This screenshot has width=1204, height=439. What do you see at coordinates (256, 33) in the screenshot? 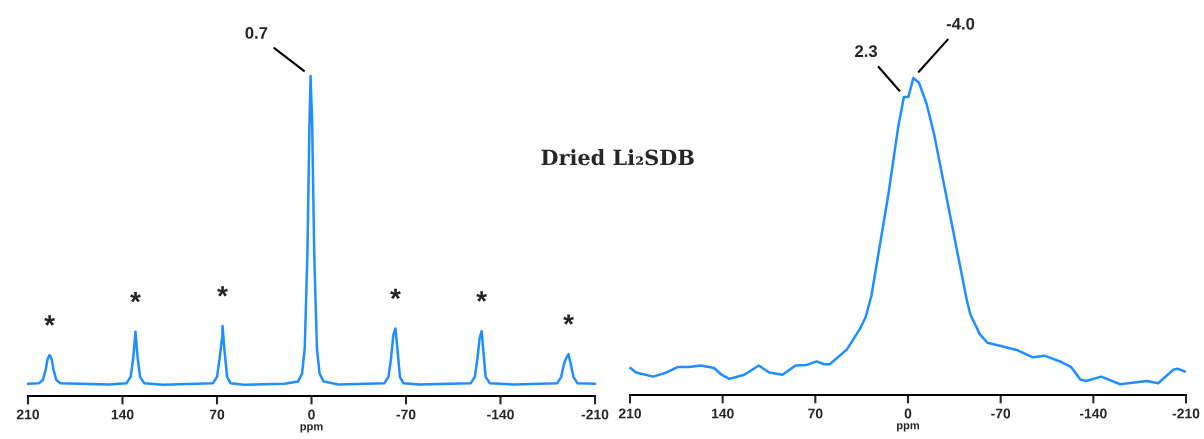
I see `annotation: 0.7` at bounding box center [256, 33].